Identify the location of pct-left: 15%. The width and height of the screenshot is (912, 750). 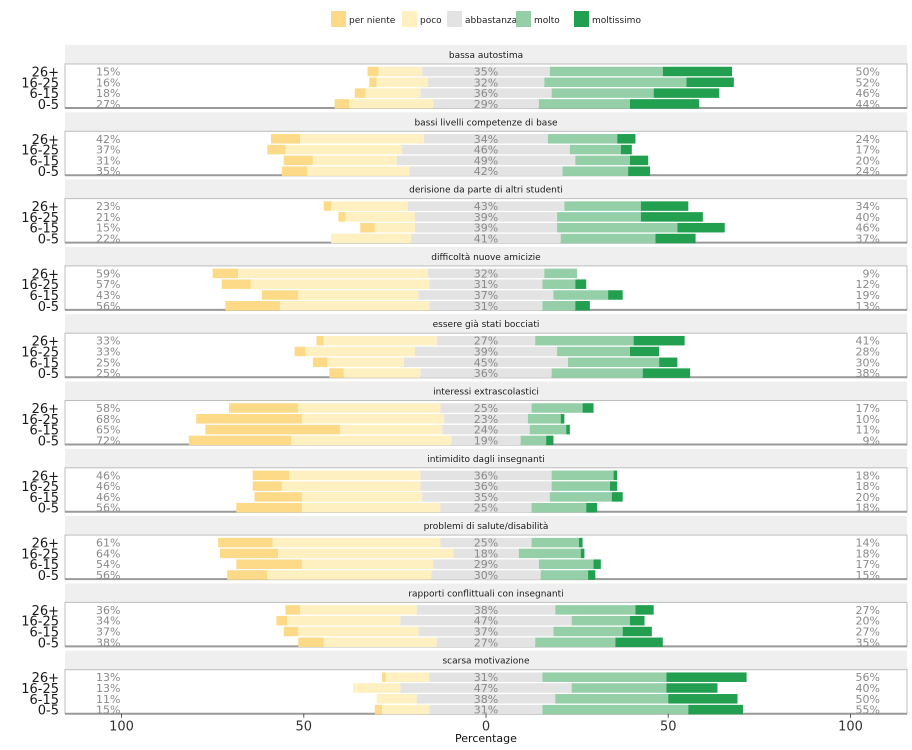
(108, 228).